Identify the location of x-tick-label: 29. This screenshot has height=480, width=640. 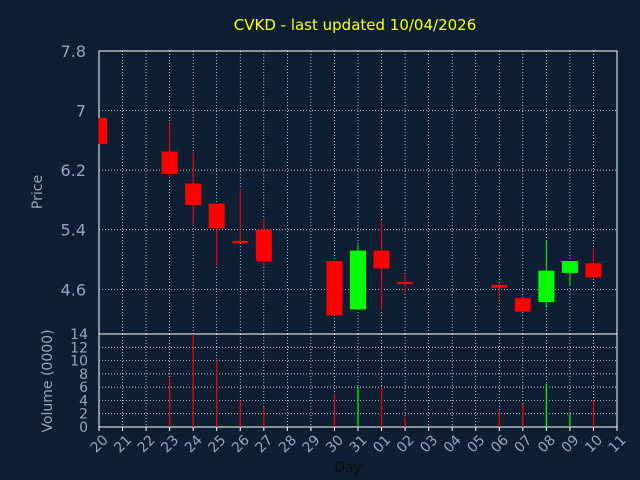
(312, 444).